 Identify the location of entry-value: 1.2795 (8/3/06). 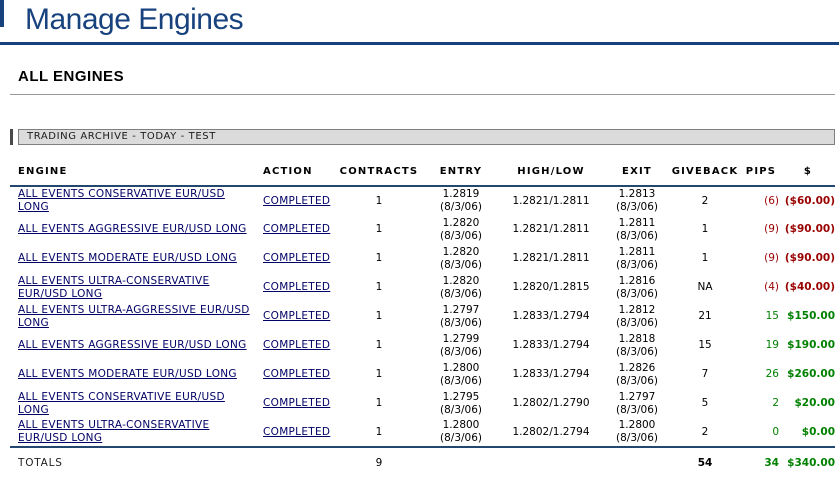
(461, 403).